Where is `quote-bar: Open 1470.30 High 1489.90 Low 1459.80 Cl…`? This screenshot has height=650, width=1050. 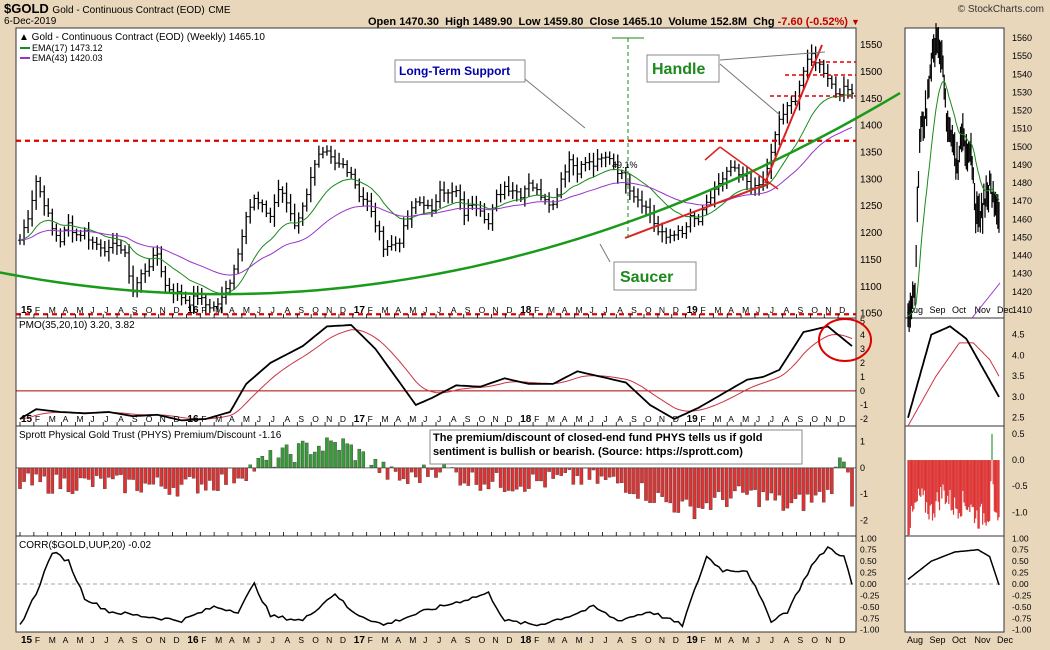 quote-bar: Open 1470.30 High 1489.90 Low 1459.80 Cl… is located at coordinates (614, 22).